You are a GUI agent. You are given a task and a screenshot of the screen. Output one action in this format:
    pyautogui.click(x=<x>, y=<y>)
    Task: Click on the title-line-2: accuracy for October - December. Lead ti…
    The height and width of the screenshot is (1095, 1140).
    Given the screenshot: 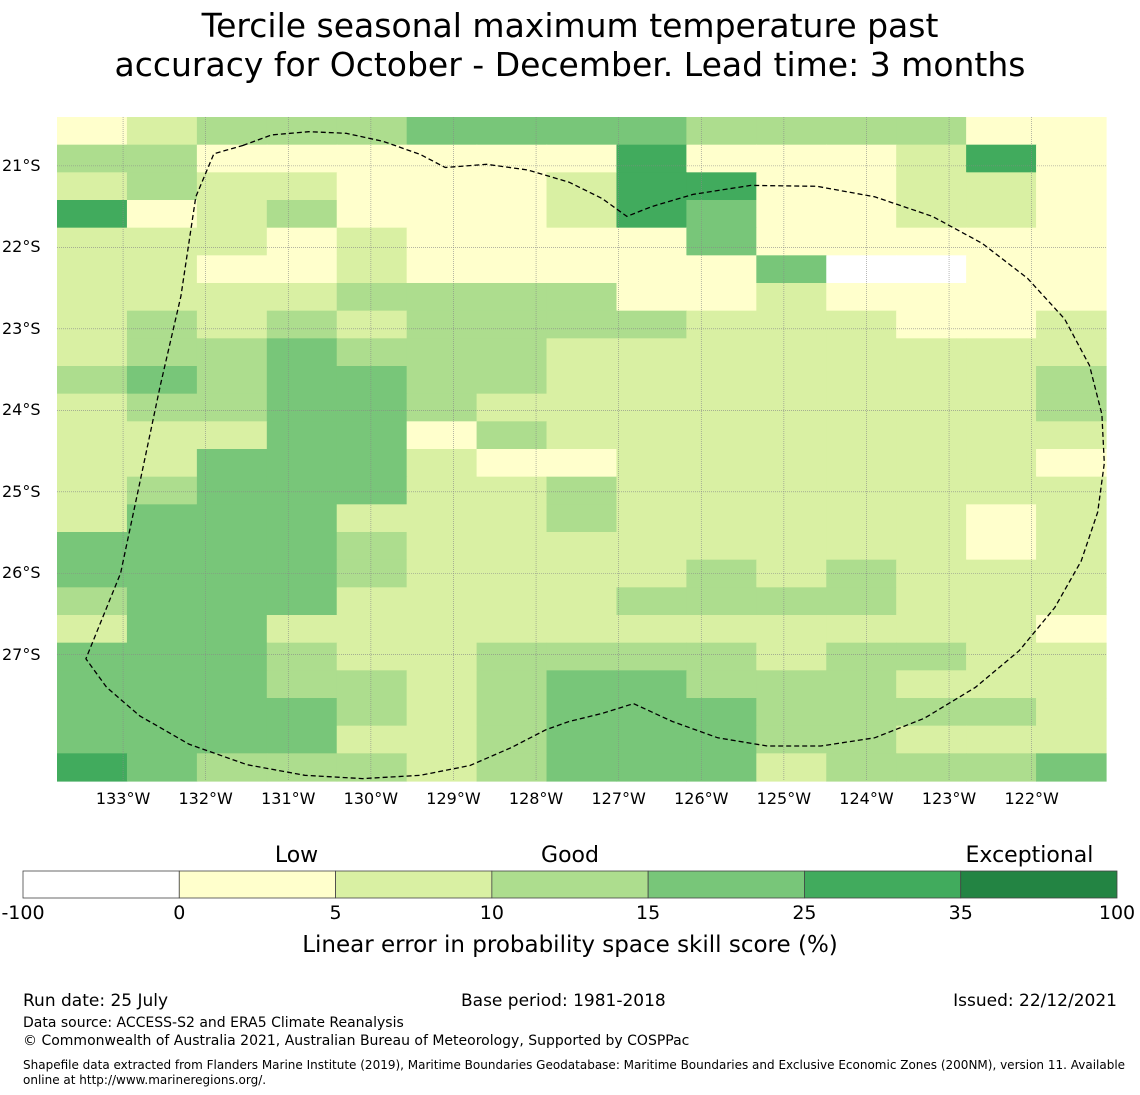 What is the action you would take?
    pyautogui.click(x=570, y=64)
    